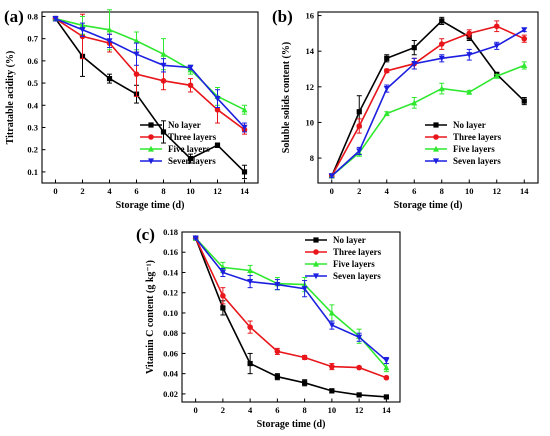  What do you see at coordinates (32, 39) in the screenshot?
I see `y-tick-label: 0.7` at bounding box center [32, 39].